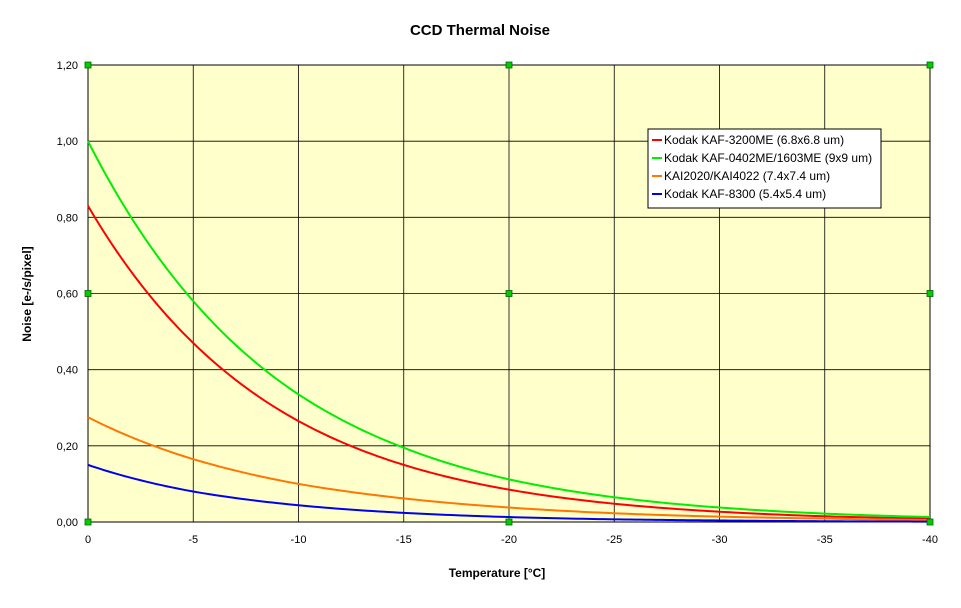  What do you see at coordinates (67, 66) in the screenshot?
I see `y-tick-label: 1,20` at bounding box center [67, 66].